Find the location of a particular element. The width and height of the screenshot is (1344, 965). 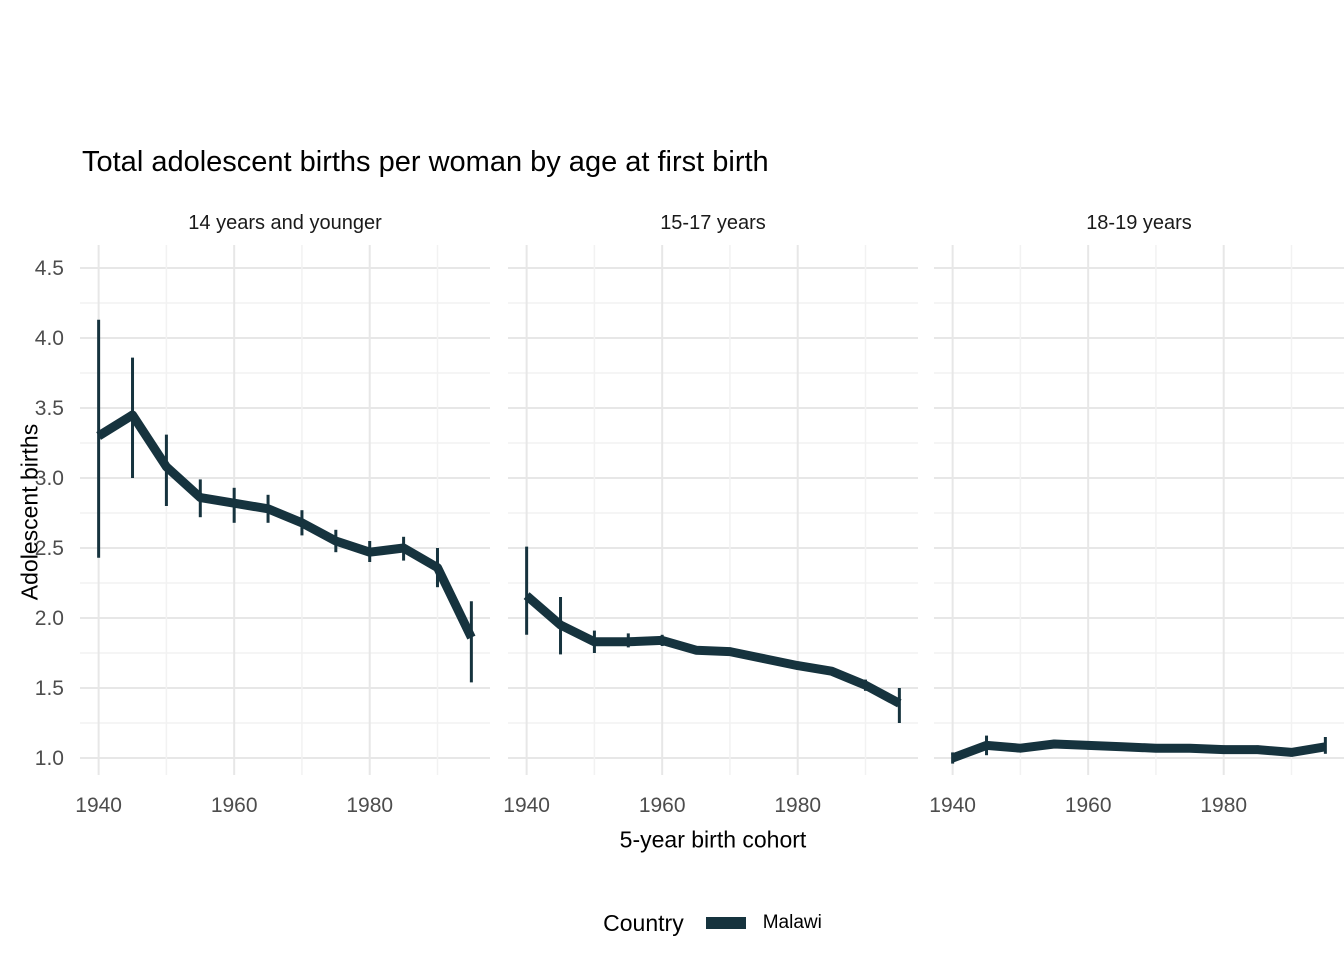

y-tick-label: 3.5 is located at coordinates (49, 408).